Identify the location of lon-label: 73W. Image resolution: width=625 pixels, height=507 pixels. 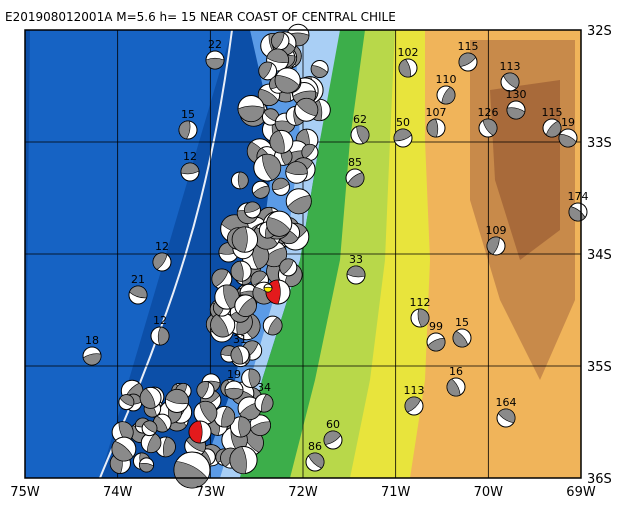
(211, 492).